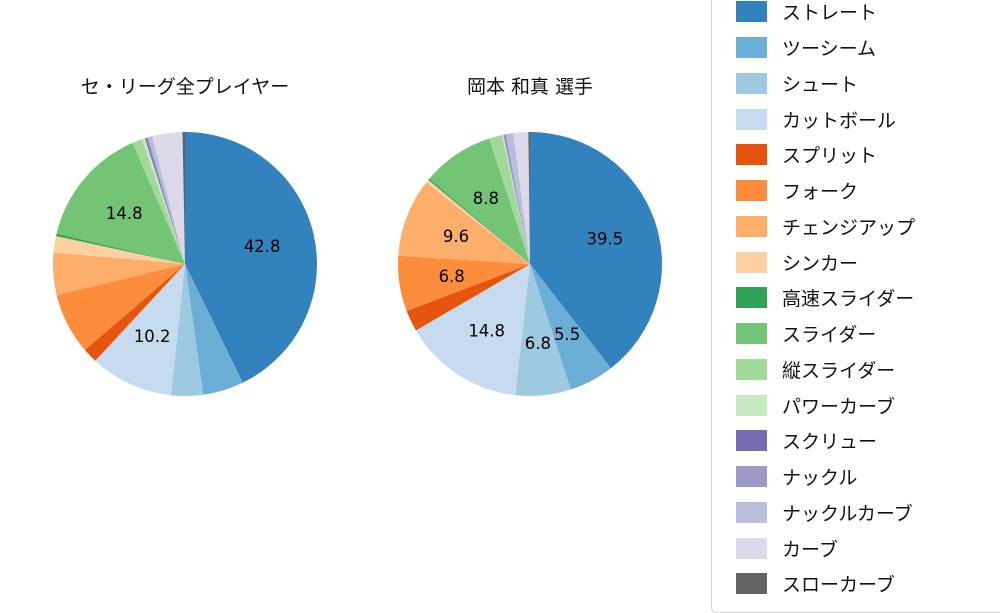 Image resolution: width=1000 pixels, height=613 pixels. I want to click on legend-item-label: スプリット, so click(830, 156).